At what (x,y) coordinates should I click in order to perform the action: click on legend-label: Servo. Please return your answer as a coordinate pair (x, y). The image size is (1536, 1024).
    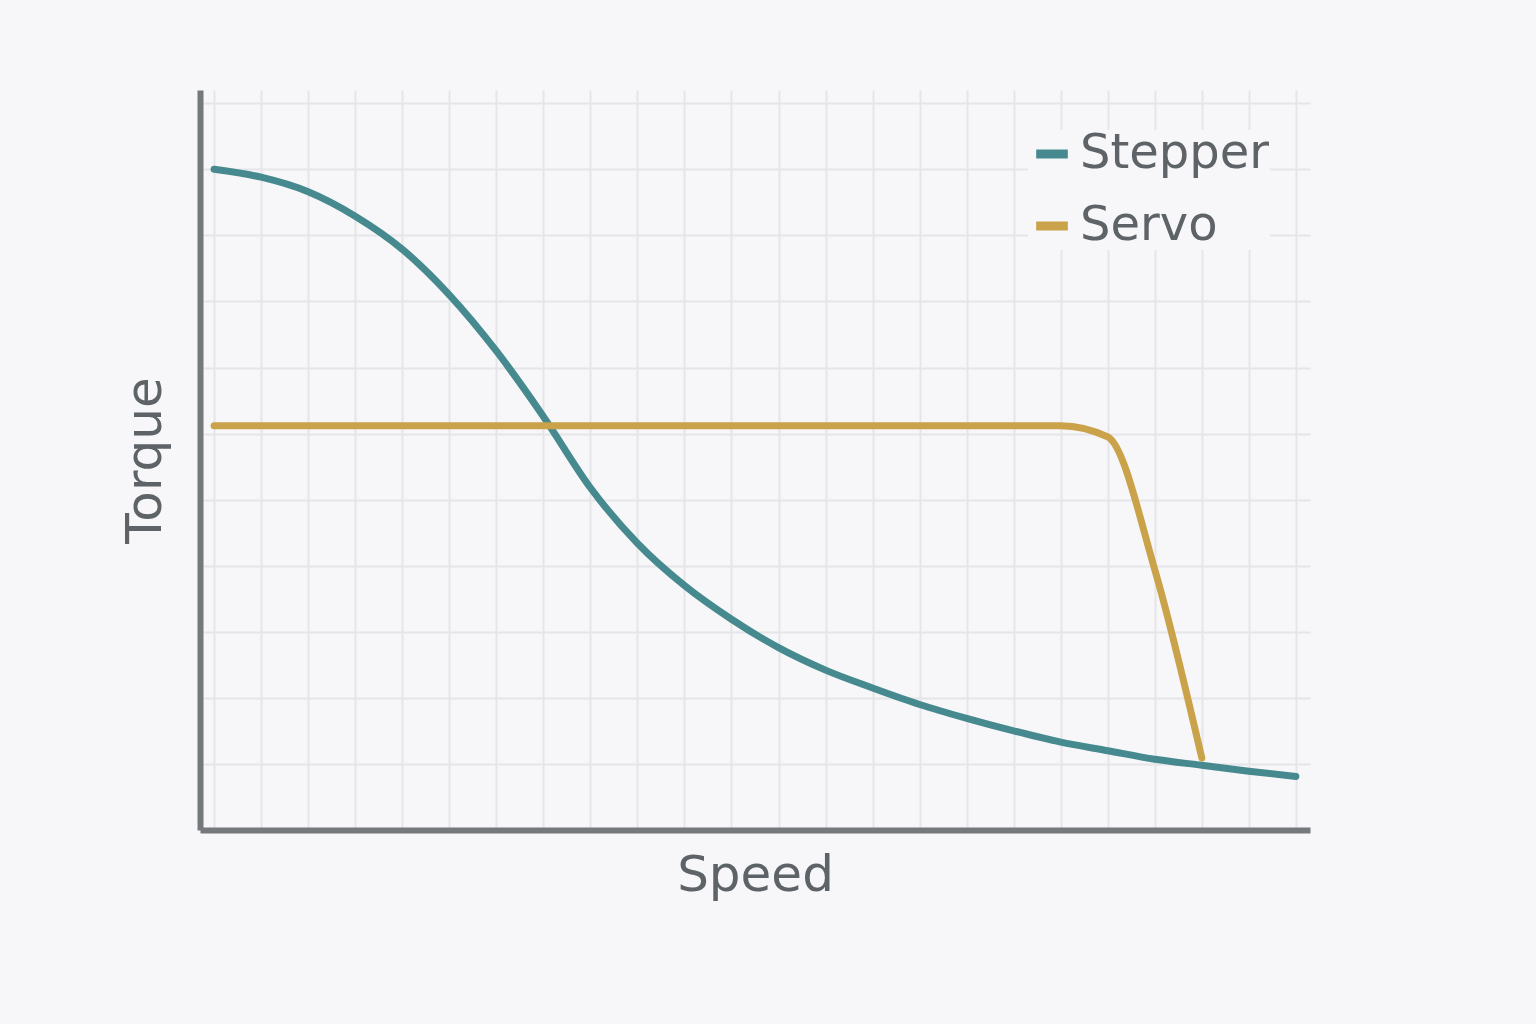
    Looking at the image, I should click on (1149, 223).